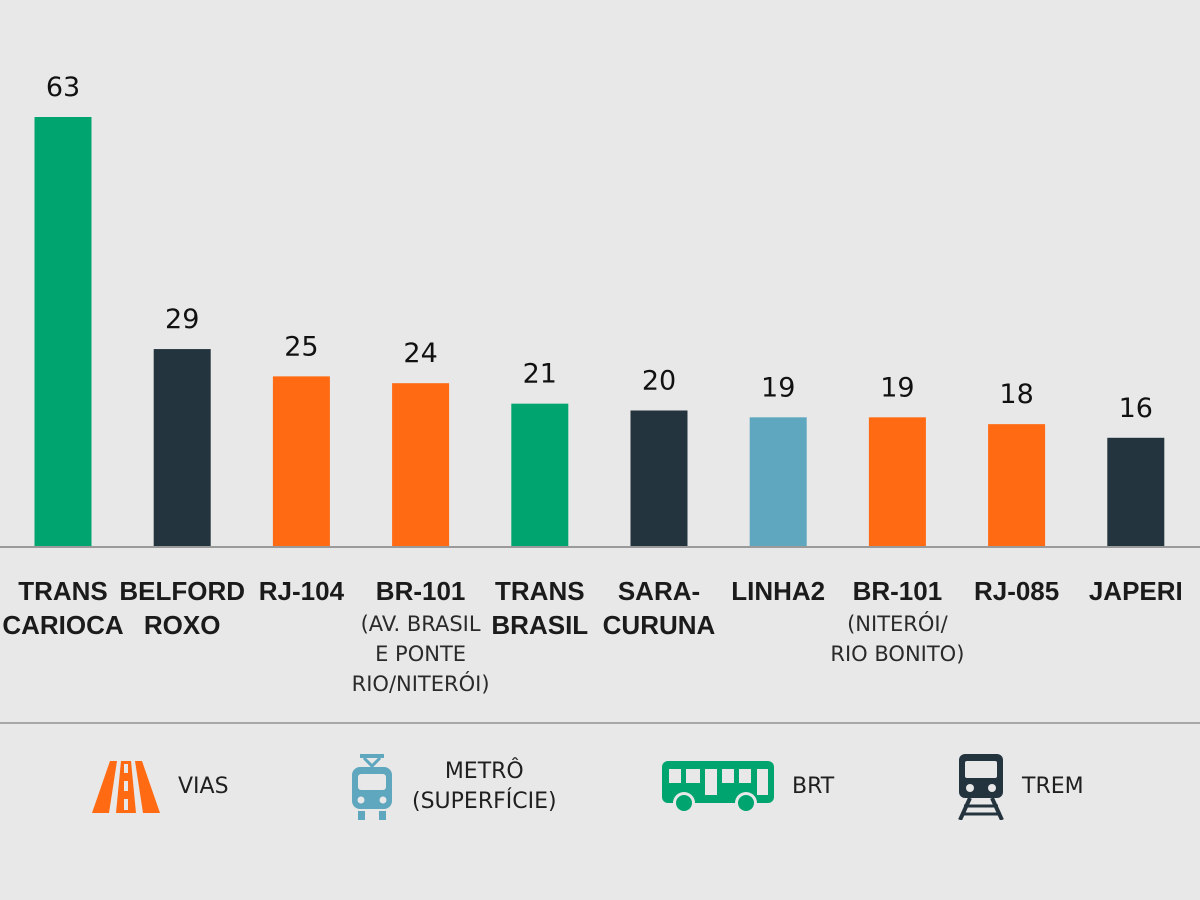 The width and height of the screenshot is (1200, 900). What do you see at coordinates (63, 625) in the screenshot?
I see `category-label: CARIOCA` at bounding box center [63, 625].